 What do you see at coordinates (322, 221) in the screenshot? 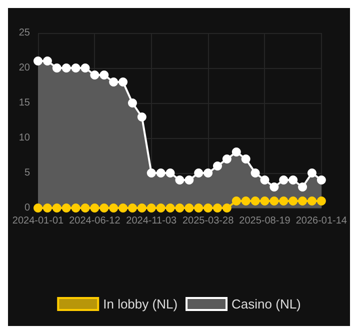
I see `x-tick-label: 2026-01-14` at bounding box center [322, 221].